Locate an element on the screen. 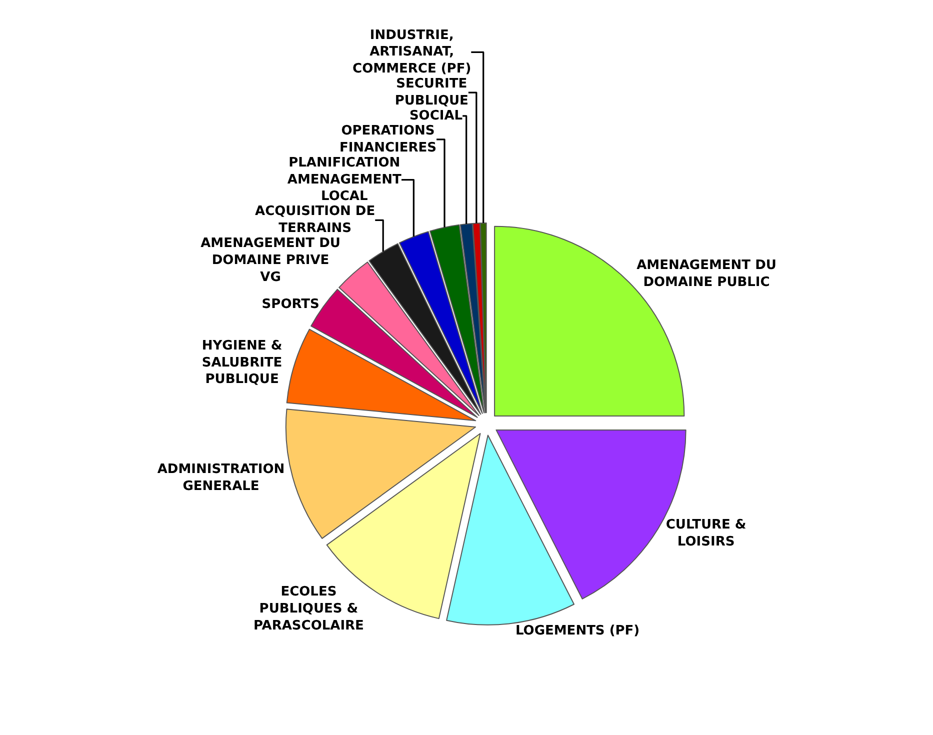 The image size is (933, 735). slice-label: SPORTS is located at coordinates (291, 304).